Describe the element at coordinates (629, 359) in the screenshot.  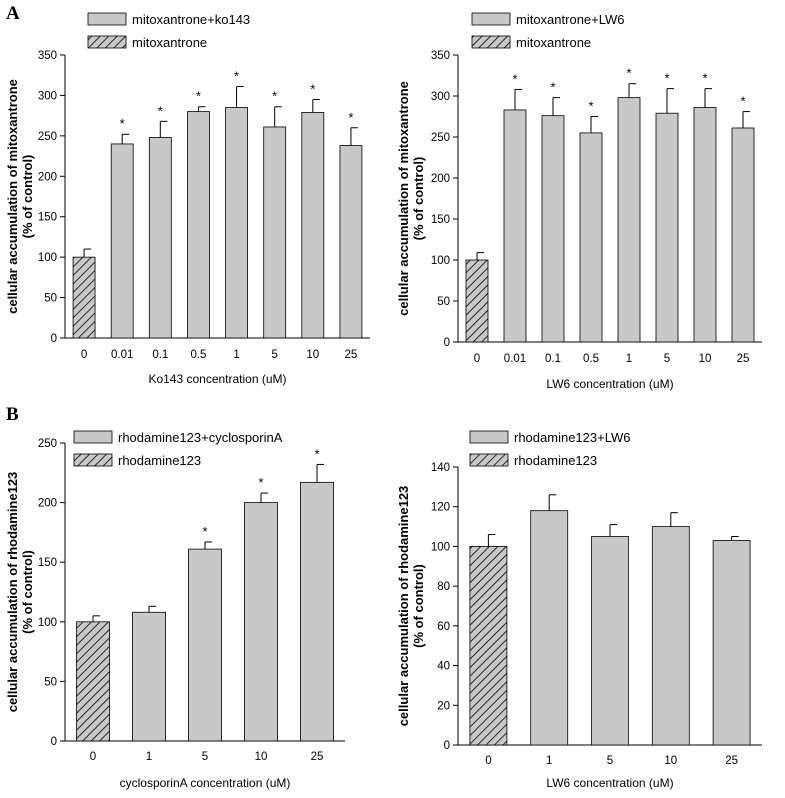
I see `chart2-category-label: 1` at that location.